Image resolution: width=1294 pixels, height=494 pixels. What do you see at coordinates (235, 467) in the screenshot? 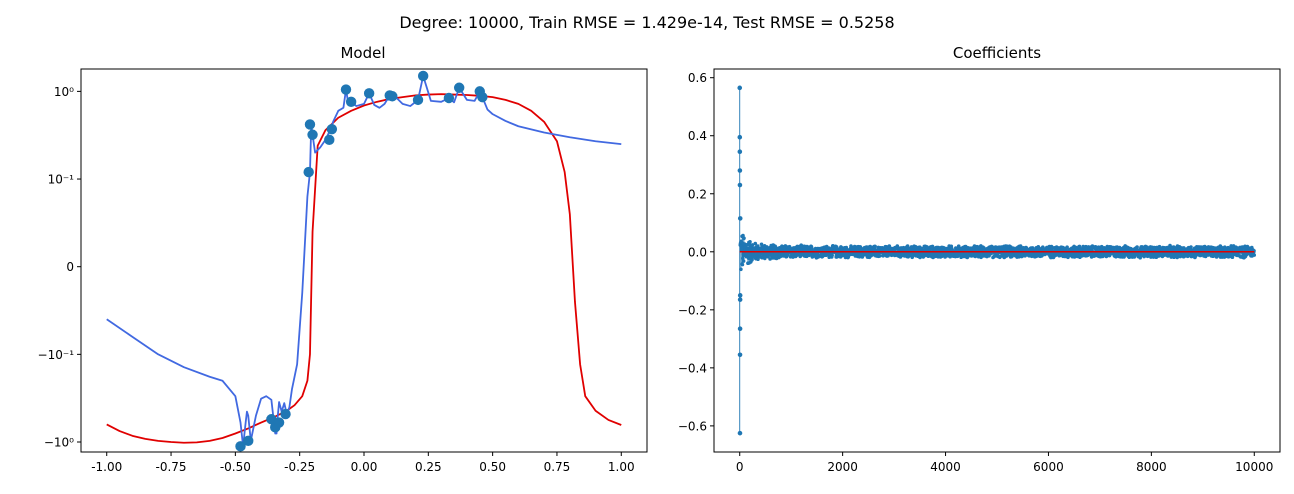
I see `x-tick-label: -0.50` at bounding box center [235, 467].